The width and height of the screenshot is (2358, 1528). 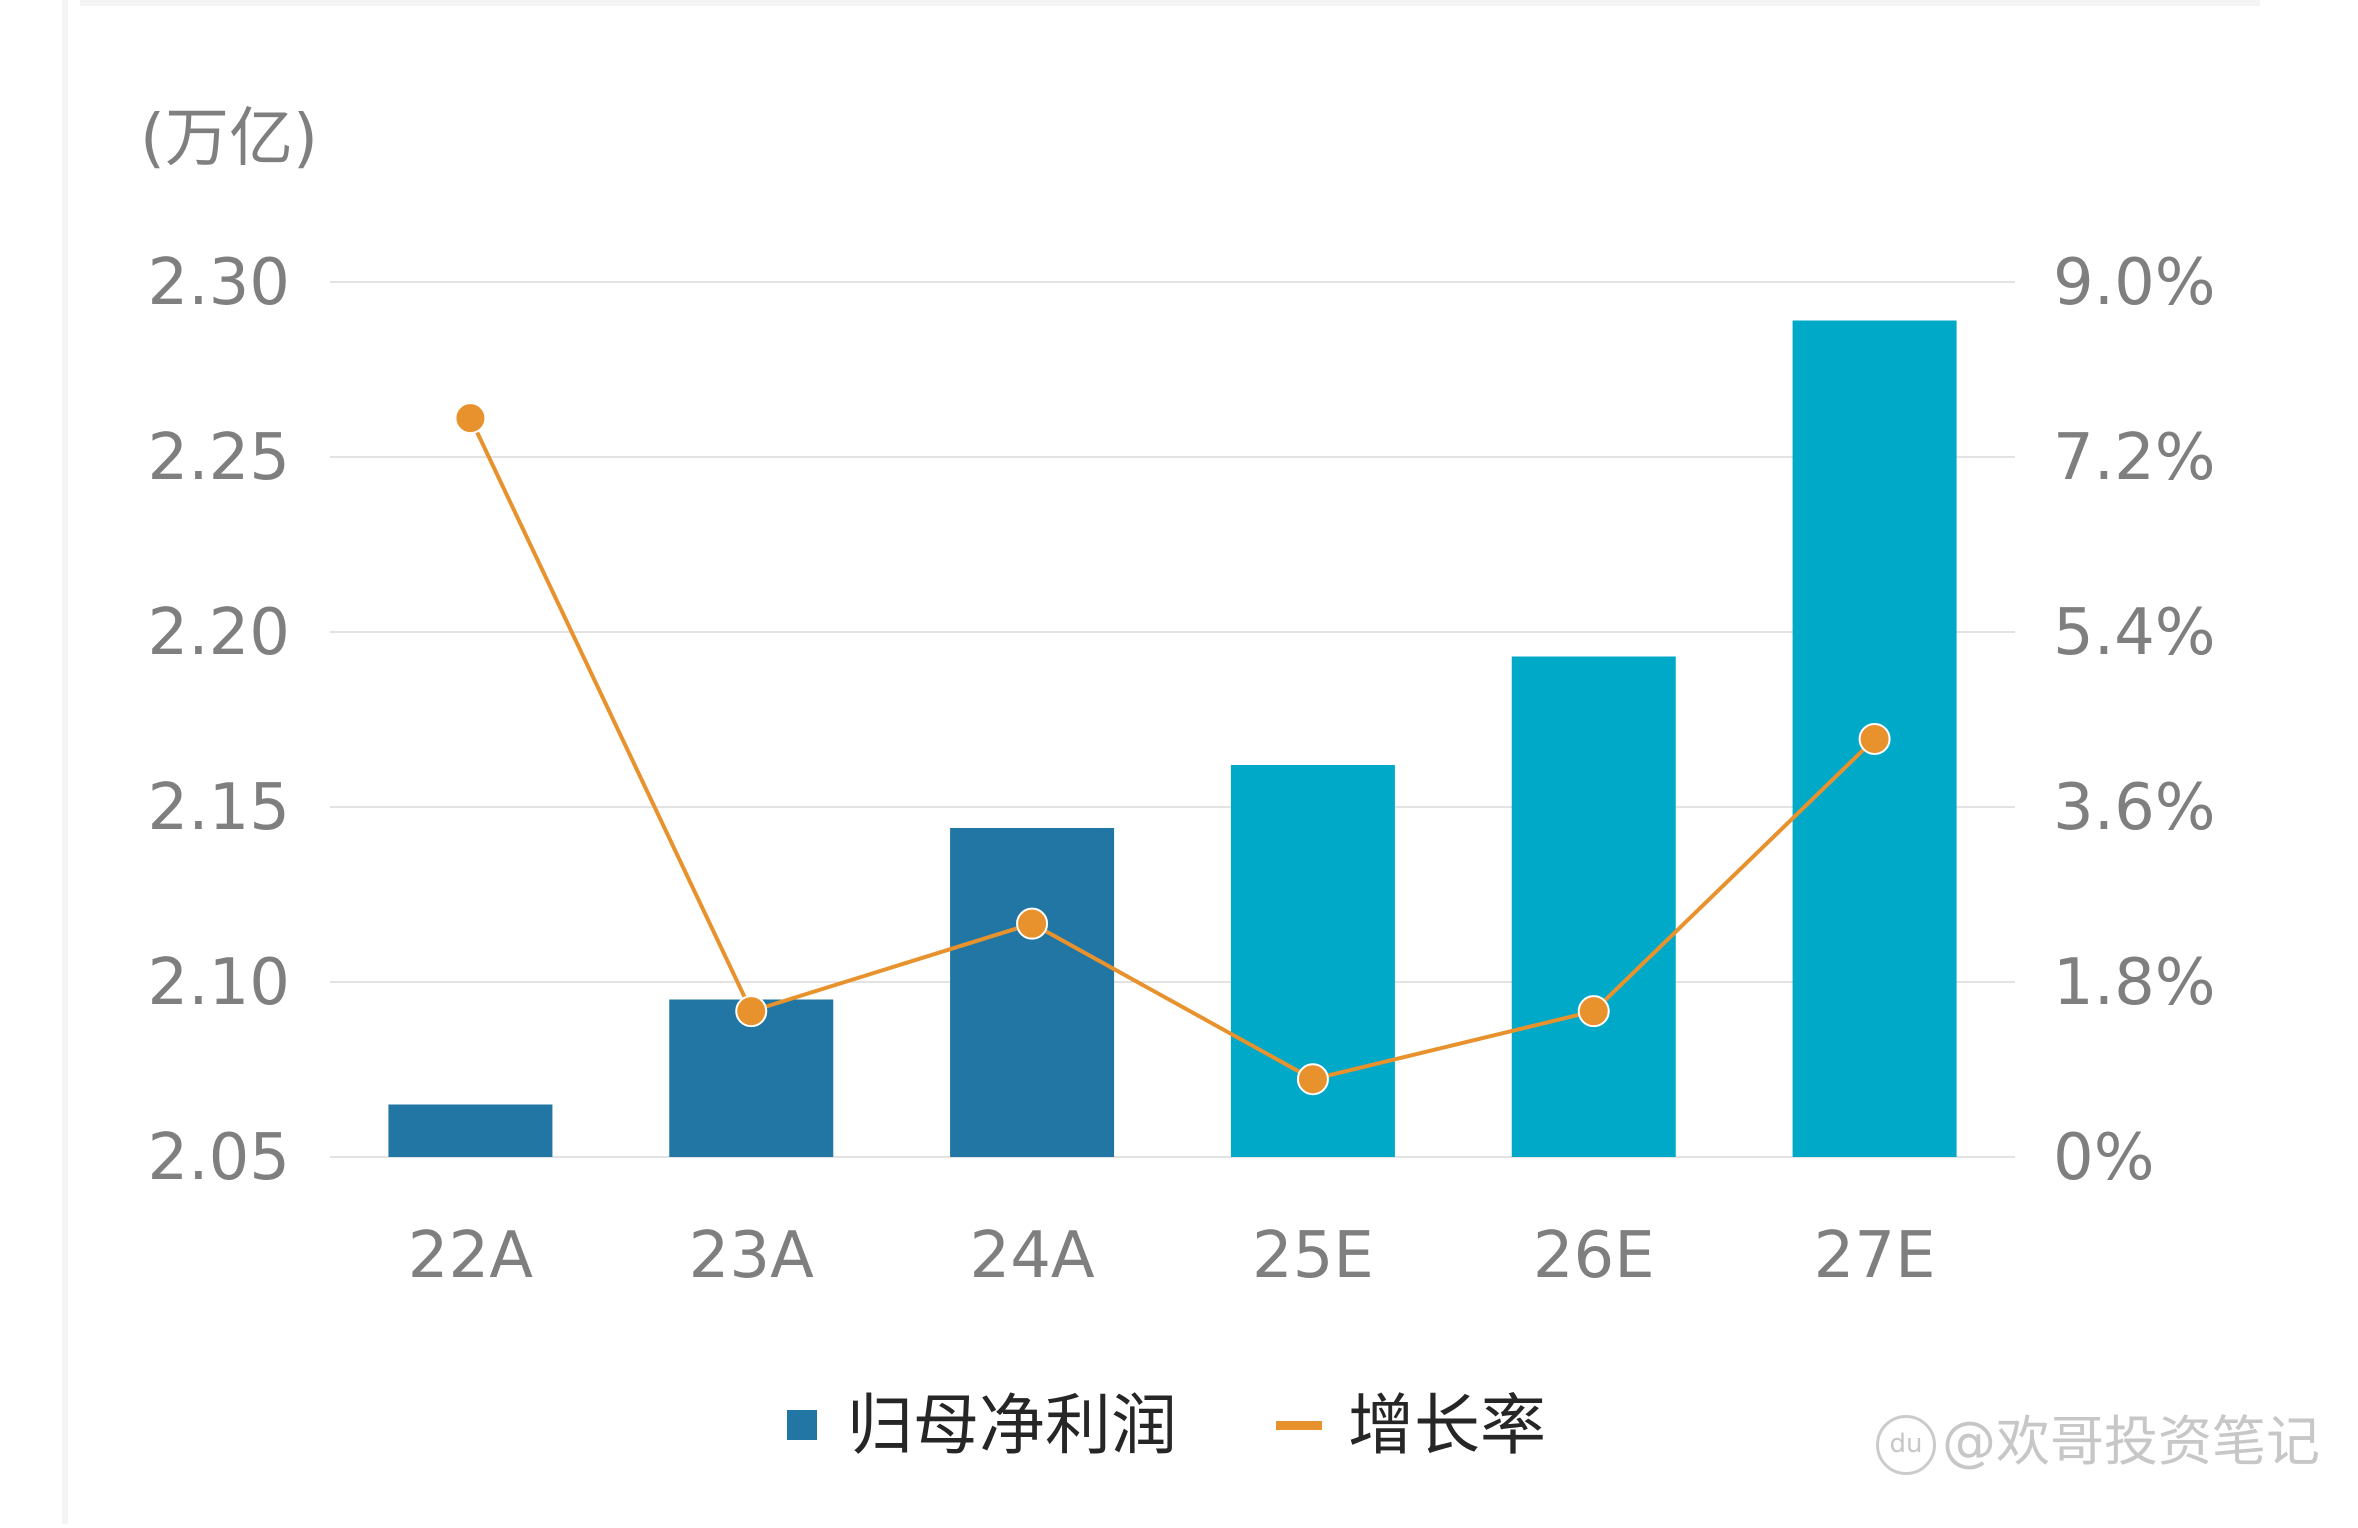 What do you see at coordinates (2134, 808) in the screenshot?
I see `right-axis-tick-label: 3.6%` at bounding box center [2134, 808].